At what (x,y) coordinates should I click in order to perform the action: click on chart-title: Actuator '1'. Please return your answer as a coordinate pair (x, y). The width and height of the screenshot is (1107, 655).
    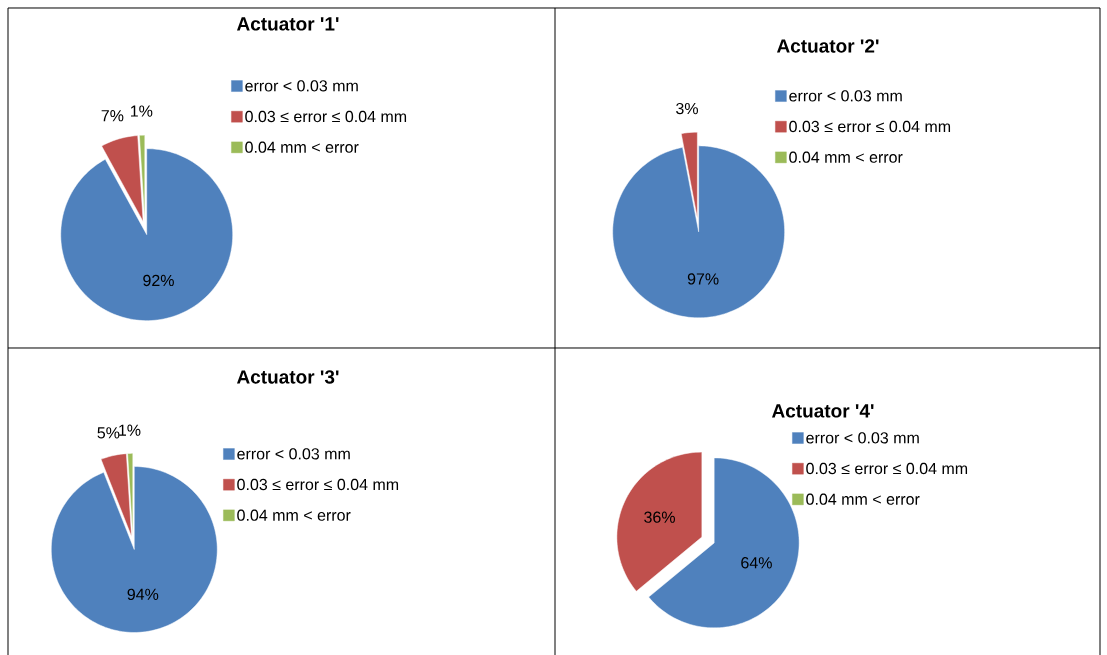
    Looking at the image, I should click on (287, 24).